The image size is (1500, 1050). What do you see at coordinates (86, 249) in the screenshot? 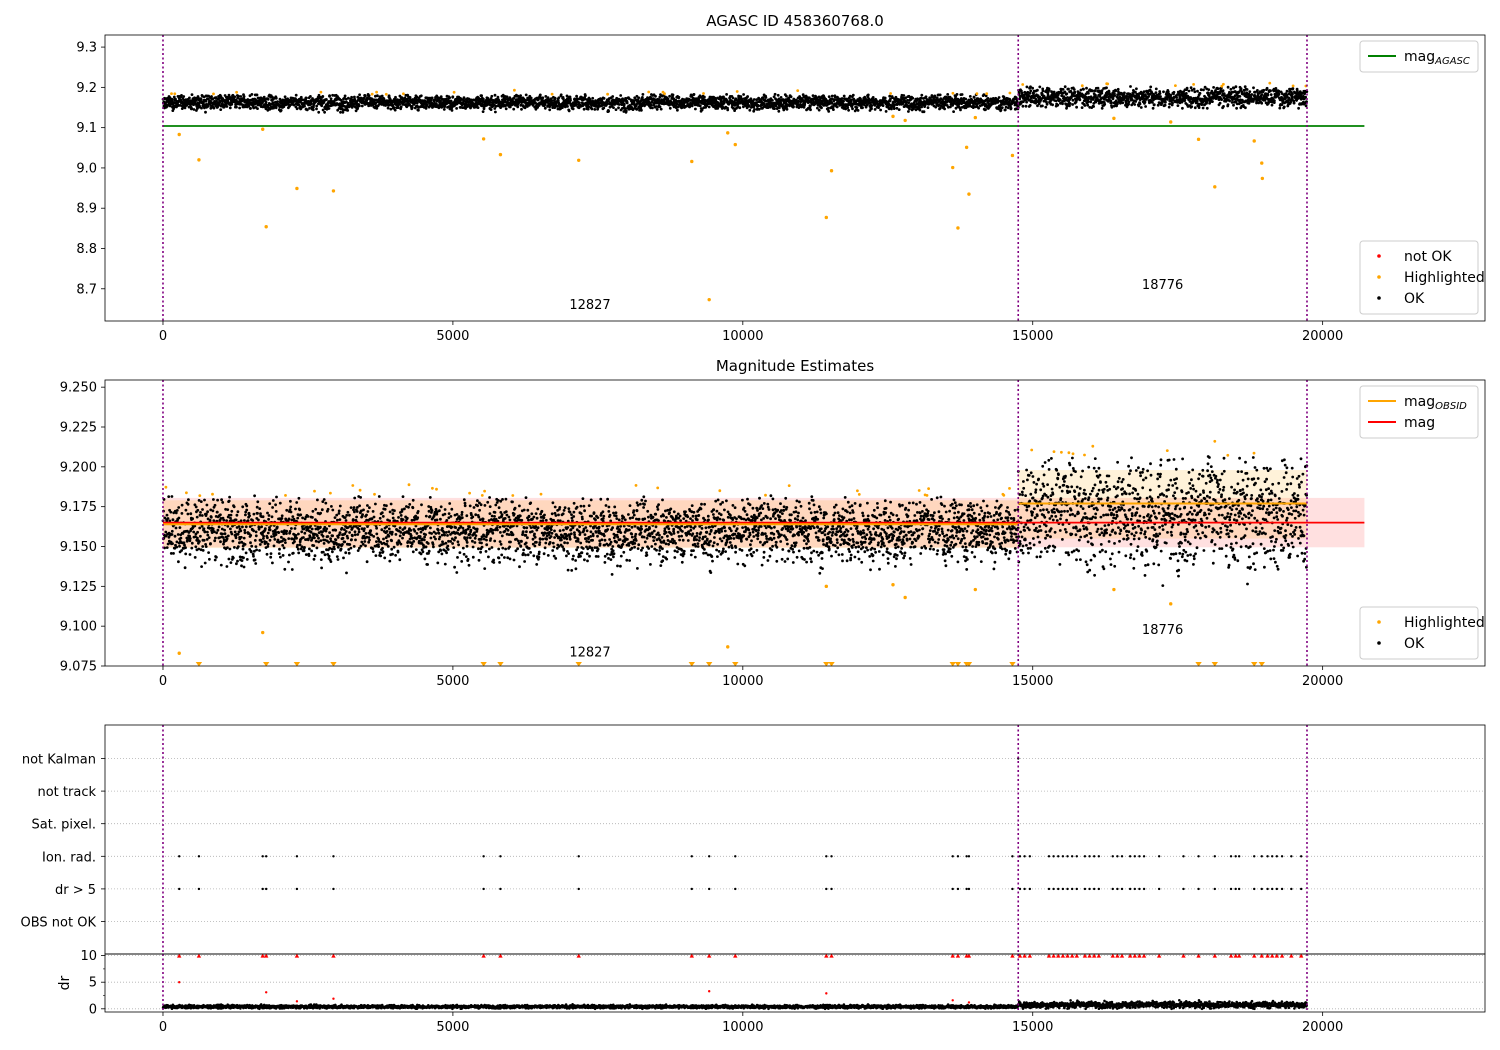
I see `y-tick-label: 8.8` at bounding box center [86, 249].